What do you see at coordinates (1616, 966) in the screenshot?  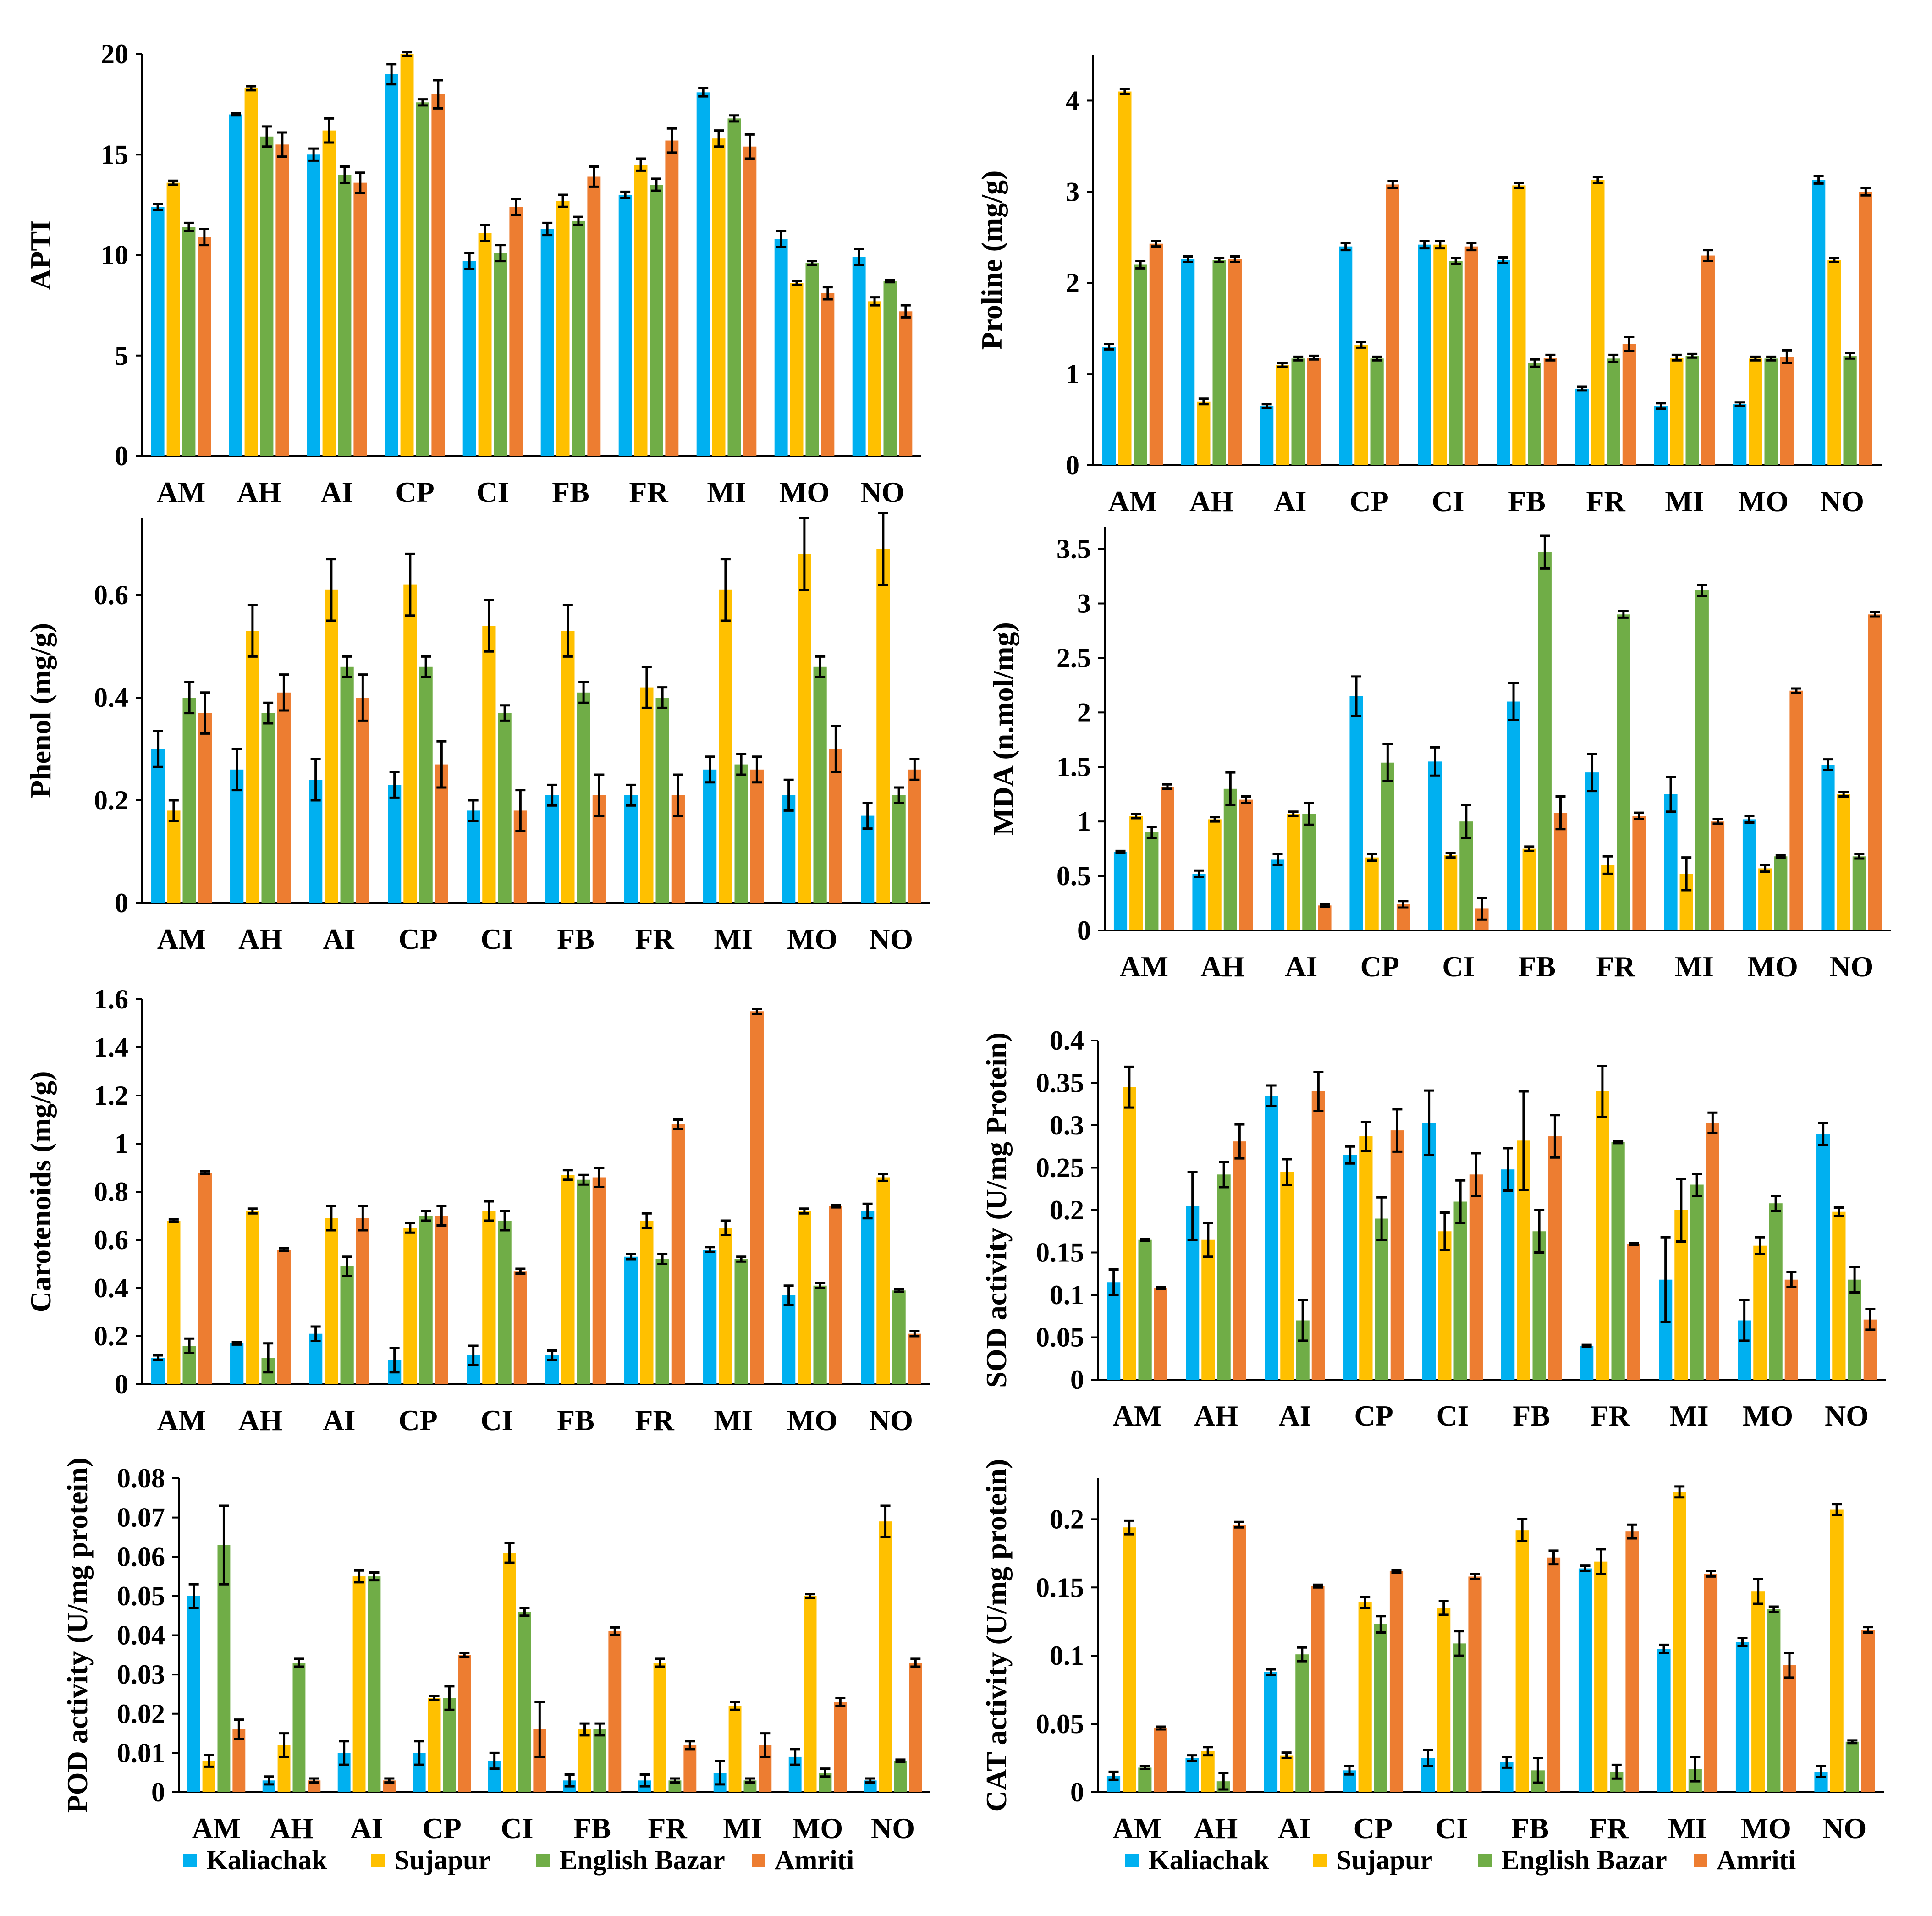 I see `x-tick-label: FR` at bounding box center [1616, 966].